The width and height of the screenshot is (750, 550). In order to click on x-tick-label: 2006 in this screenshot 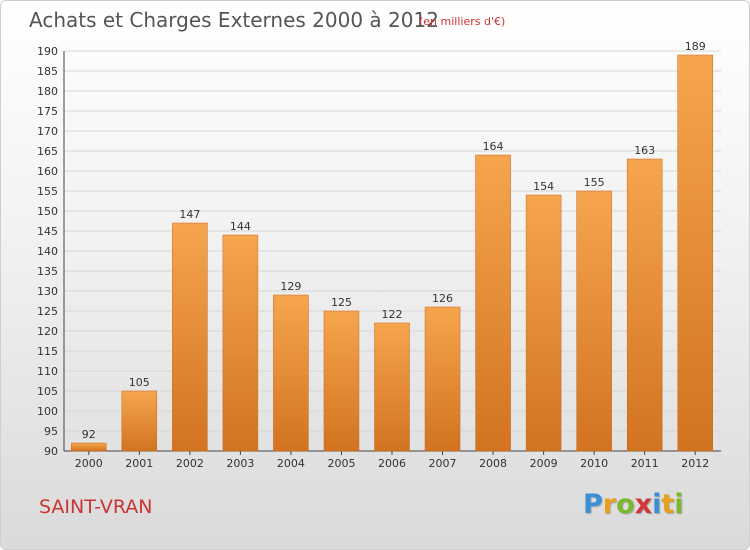, I will do `click(392, 463)`.